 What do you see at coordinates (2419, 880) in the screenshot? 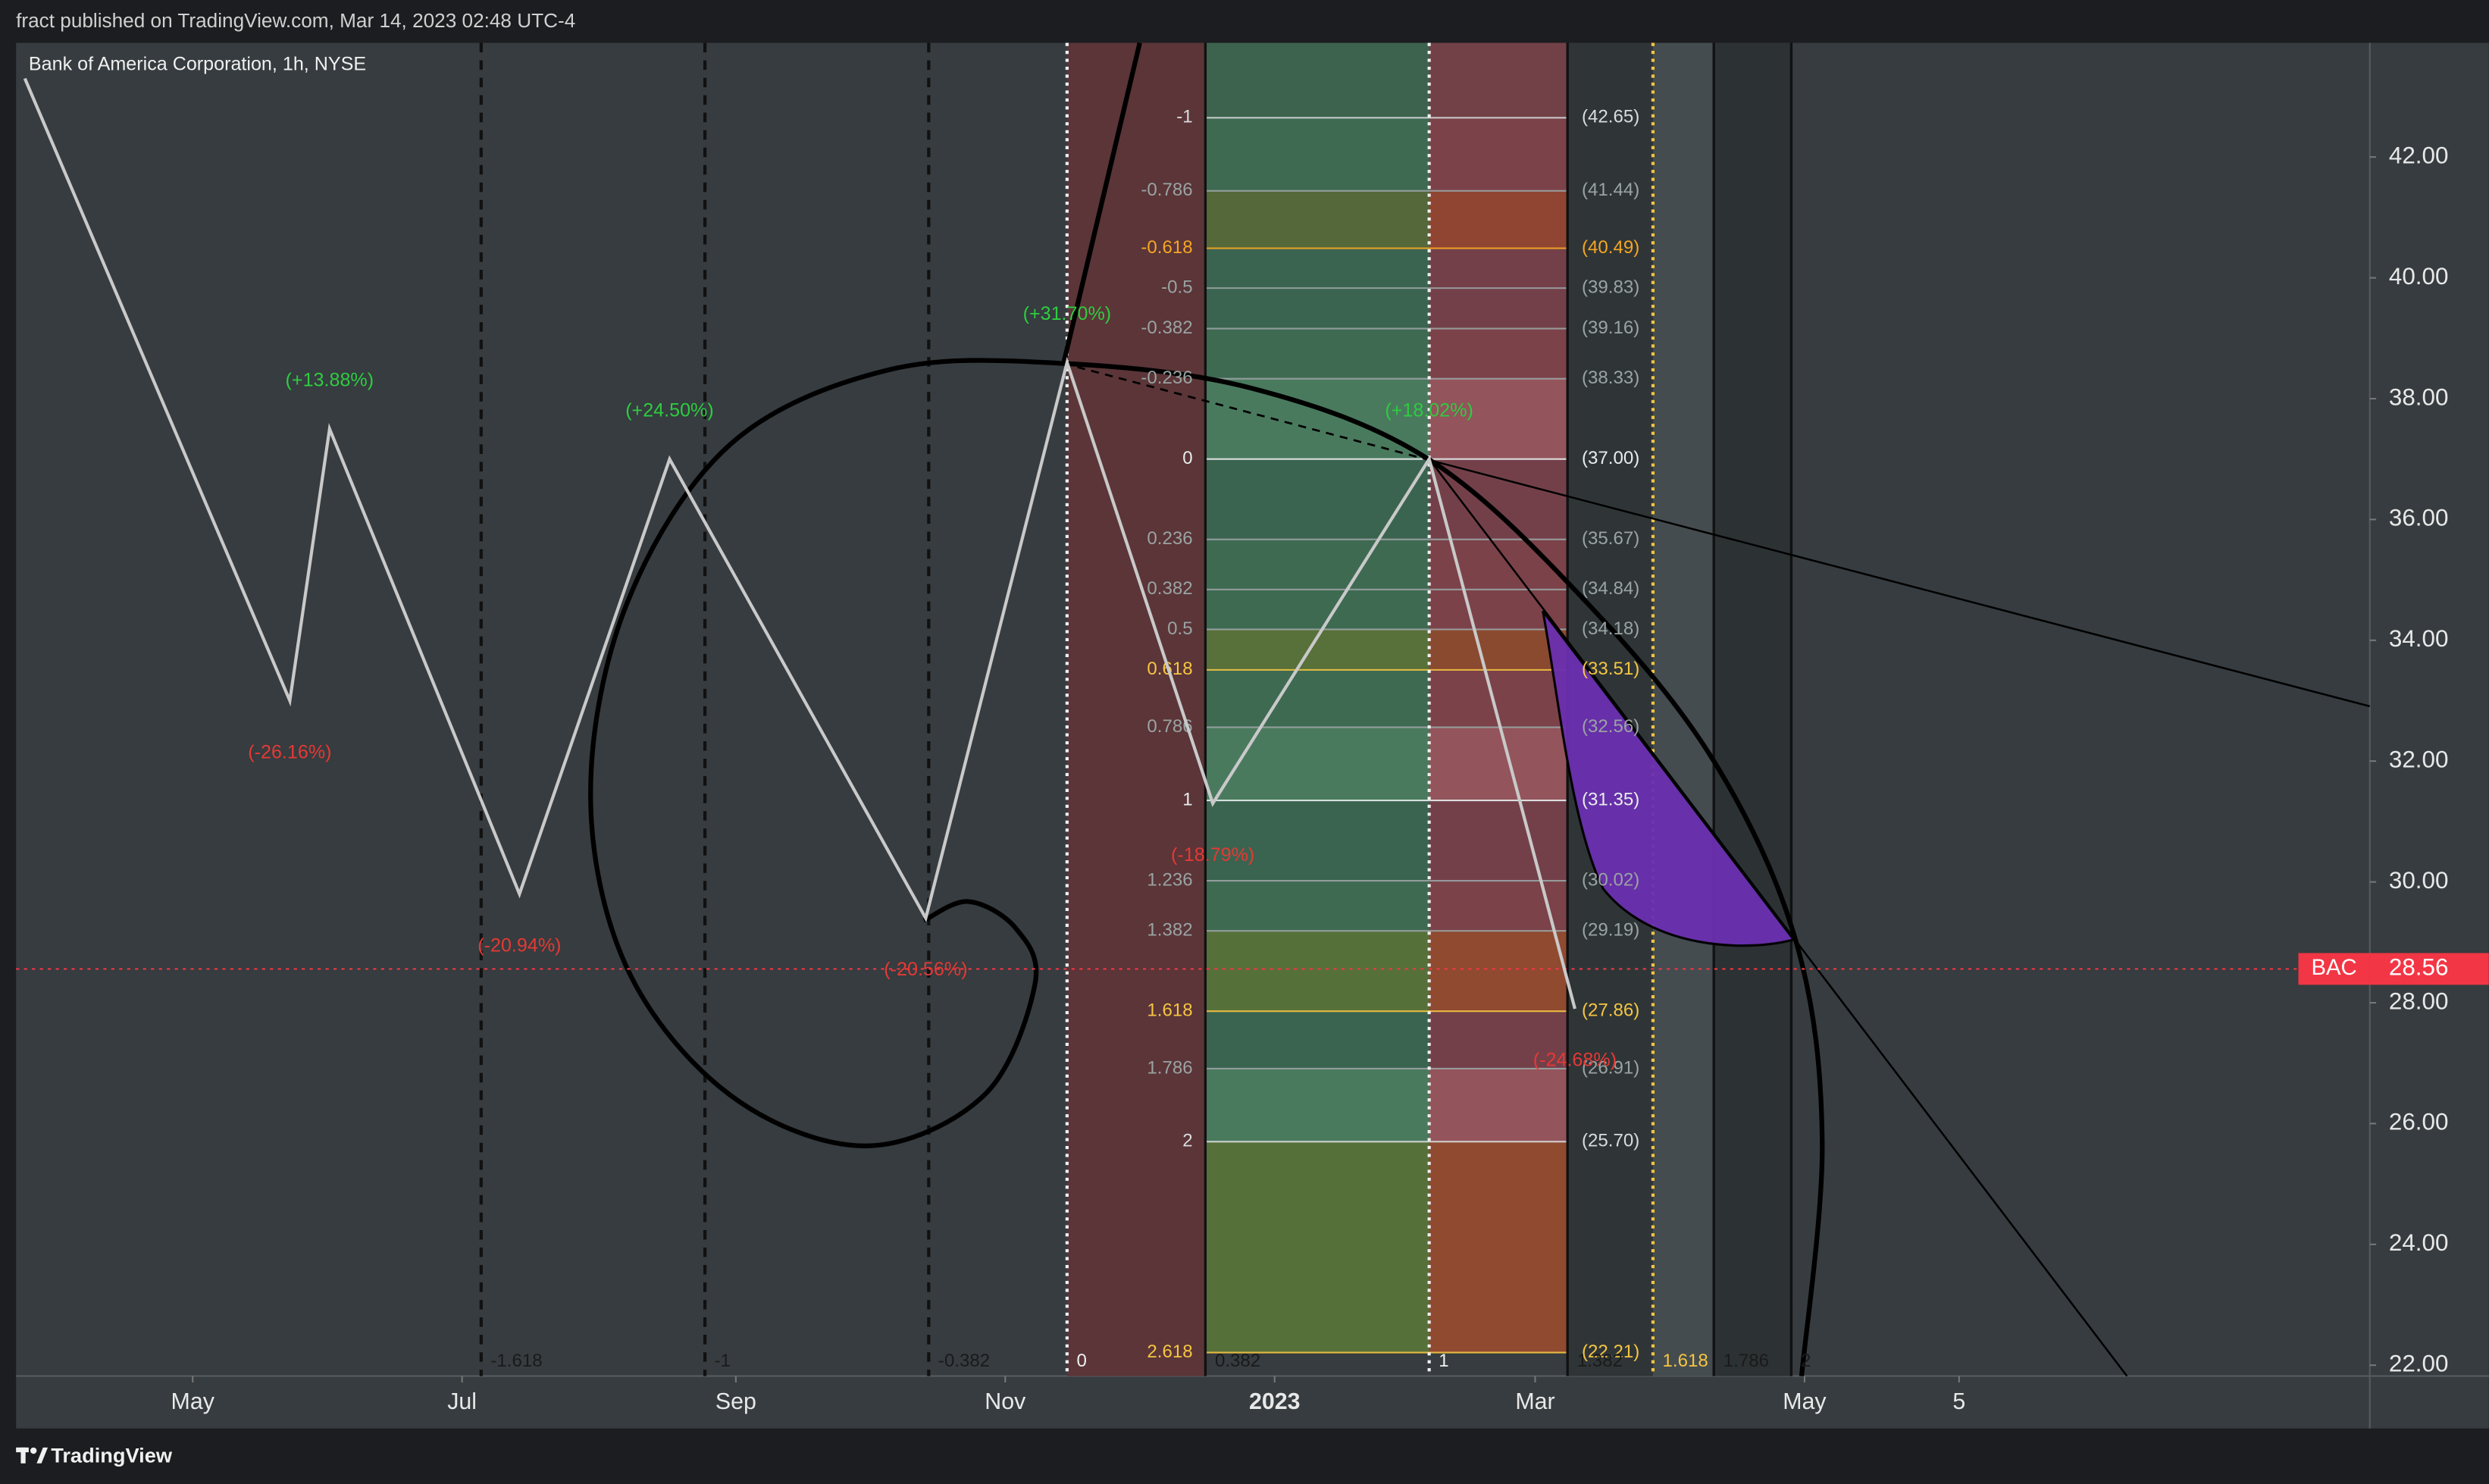
I see `y-tick-label: 30.00` at bounding box center [2419, 880].